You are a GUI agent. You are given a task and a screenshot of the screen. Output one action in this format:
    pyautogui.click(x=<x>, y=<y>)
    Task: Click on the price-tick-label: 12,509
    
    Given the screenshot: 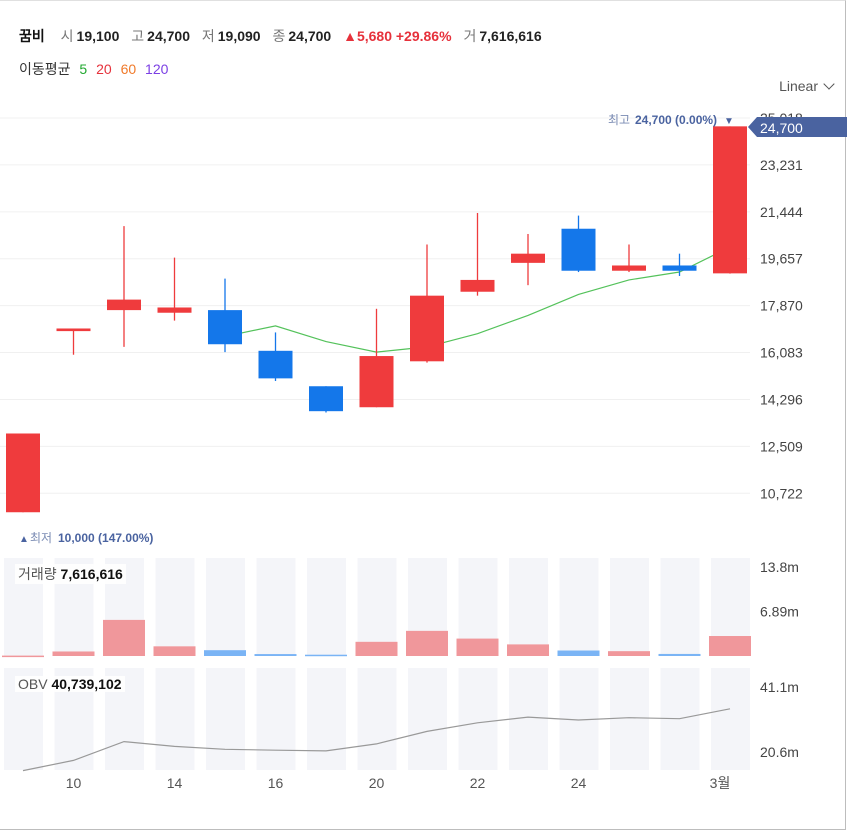 What is the action you would take?
    pyautogui.click(x=781, y=446)
    